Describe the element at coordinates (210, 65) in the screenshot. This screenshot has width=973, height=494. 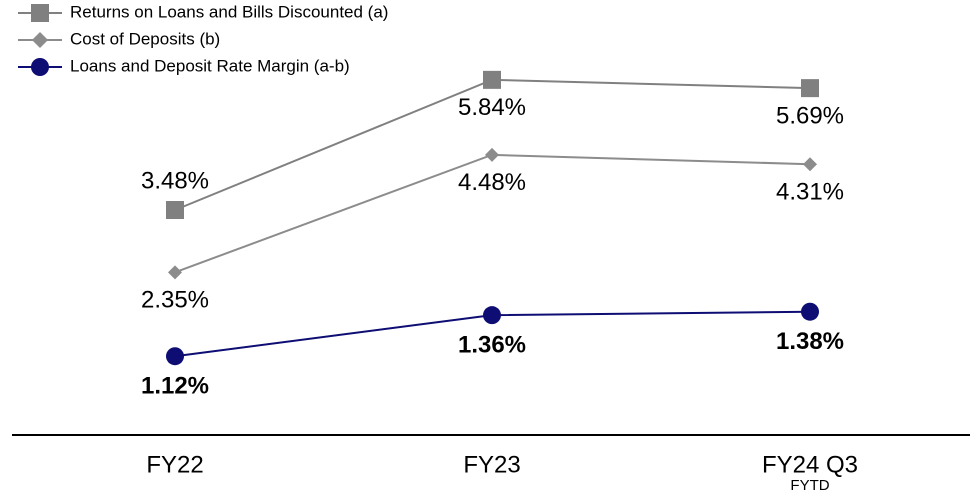
I see `legend-text: Loans and Deposit Rate Margin (a-b)` at that location.